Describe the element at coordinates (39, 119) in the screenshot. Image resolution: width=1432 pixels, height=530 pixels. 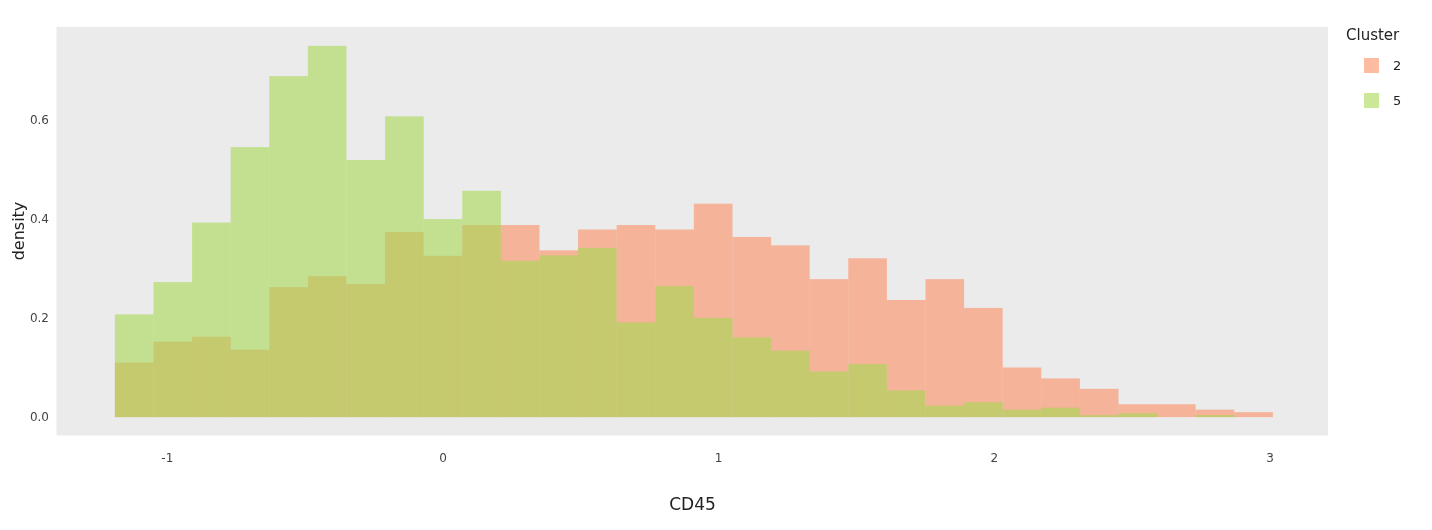
I see `y-tick-label: 0.6` at that location.